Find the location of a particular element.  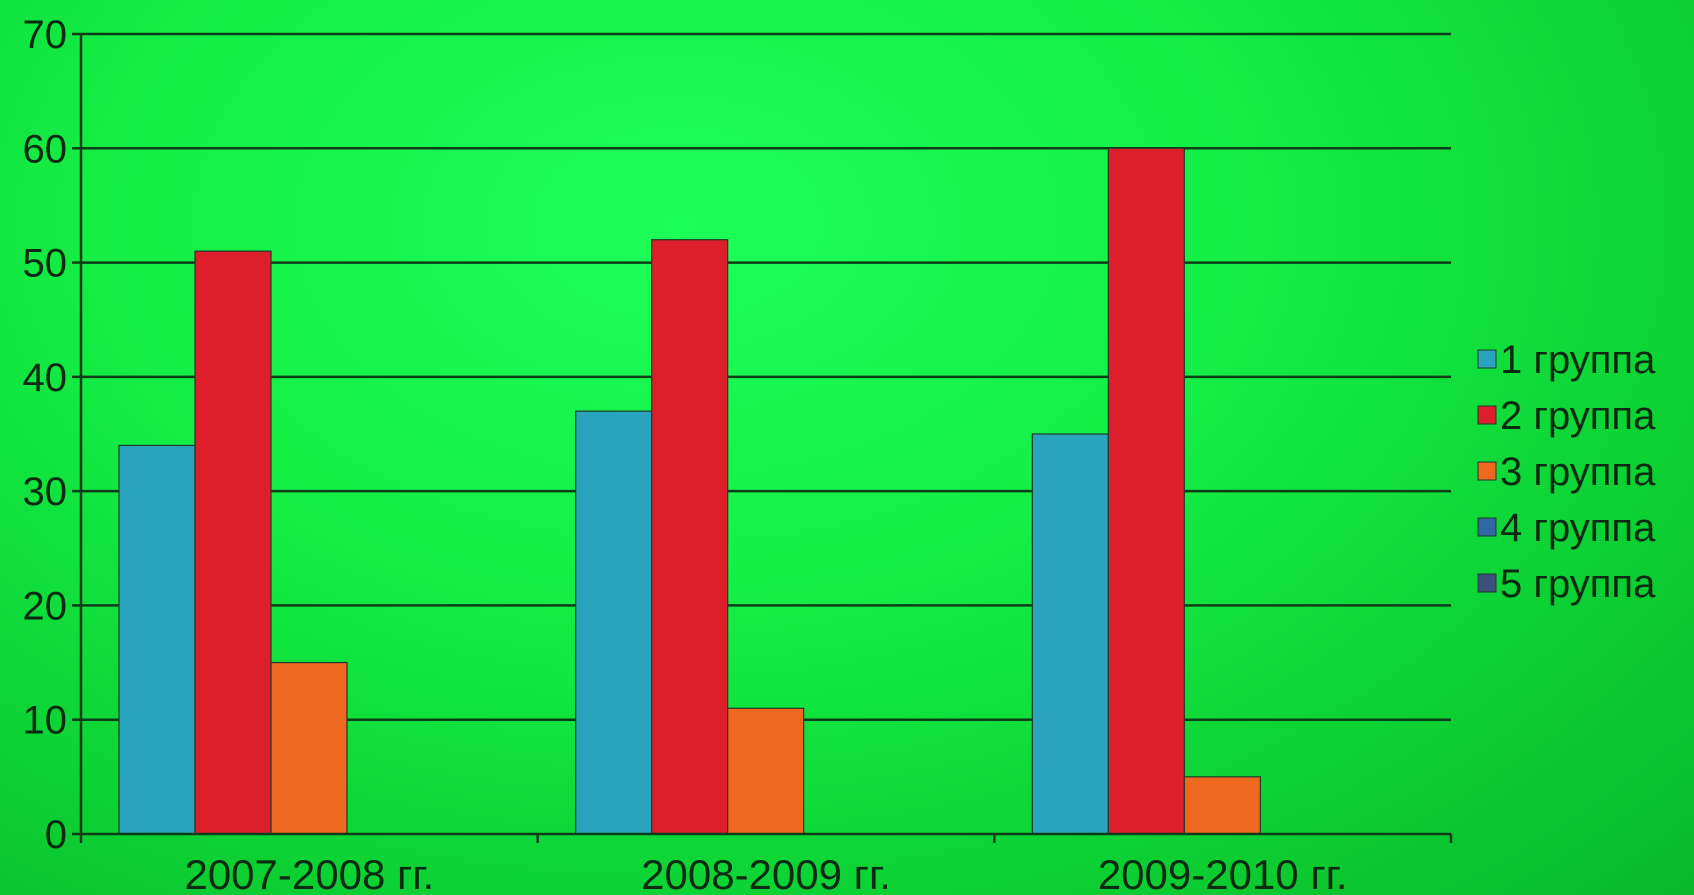

legend-label: 5 группа is located at coordinates (1578, 584).